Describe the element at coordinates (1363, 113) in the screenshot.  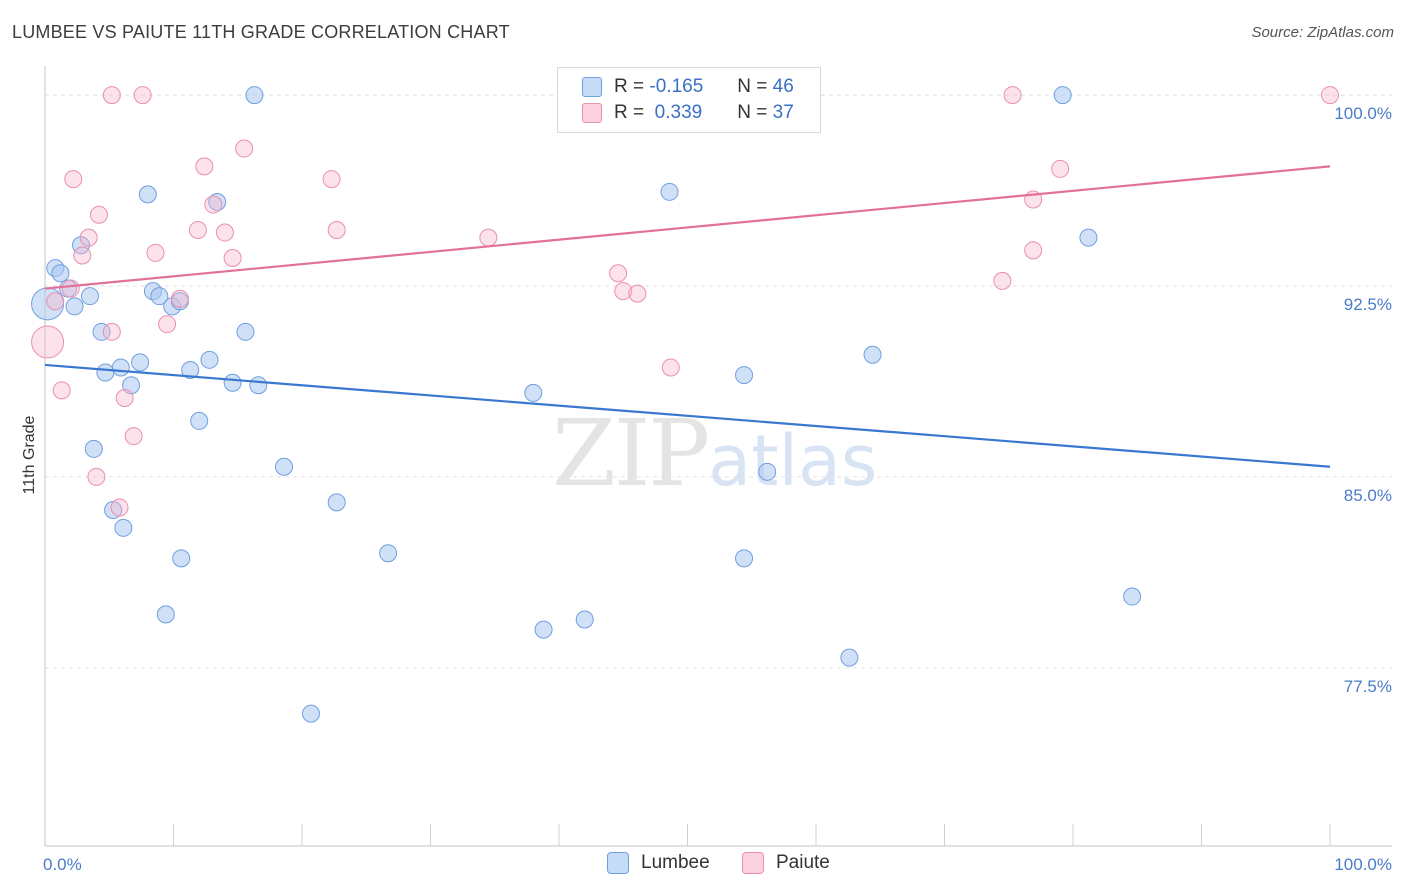
I see `y-tick-label: 100.0%` at that location.